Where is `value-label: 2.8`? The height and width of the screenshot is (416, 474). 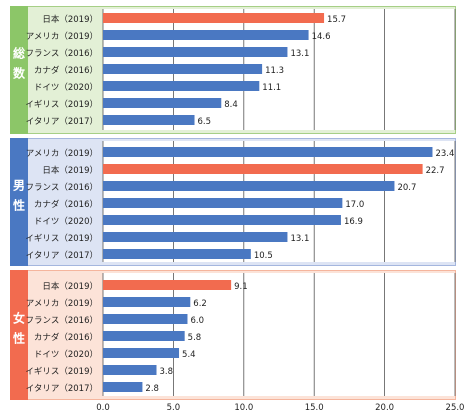 value-label: 2.8 is located at coordinates (152, 389).